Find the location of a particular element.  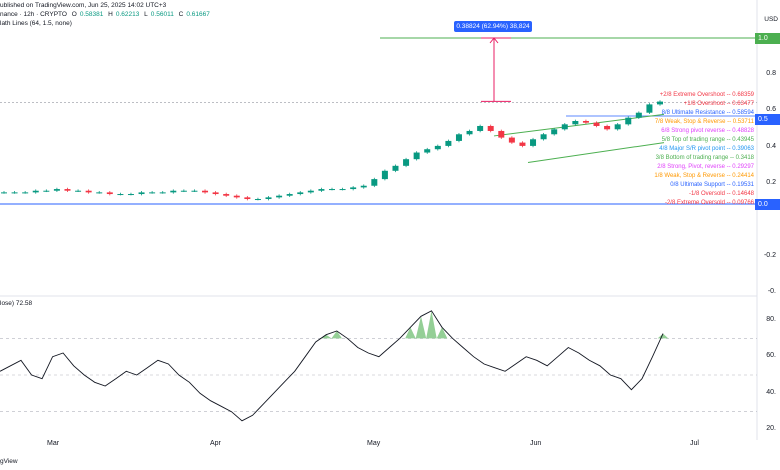

price-tick-neg: -0. is located at coordinates (771, 291).